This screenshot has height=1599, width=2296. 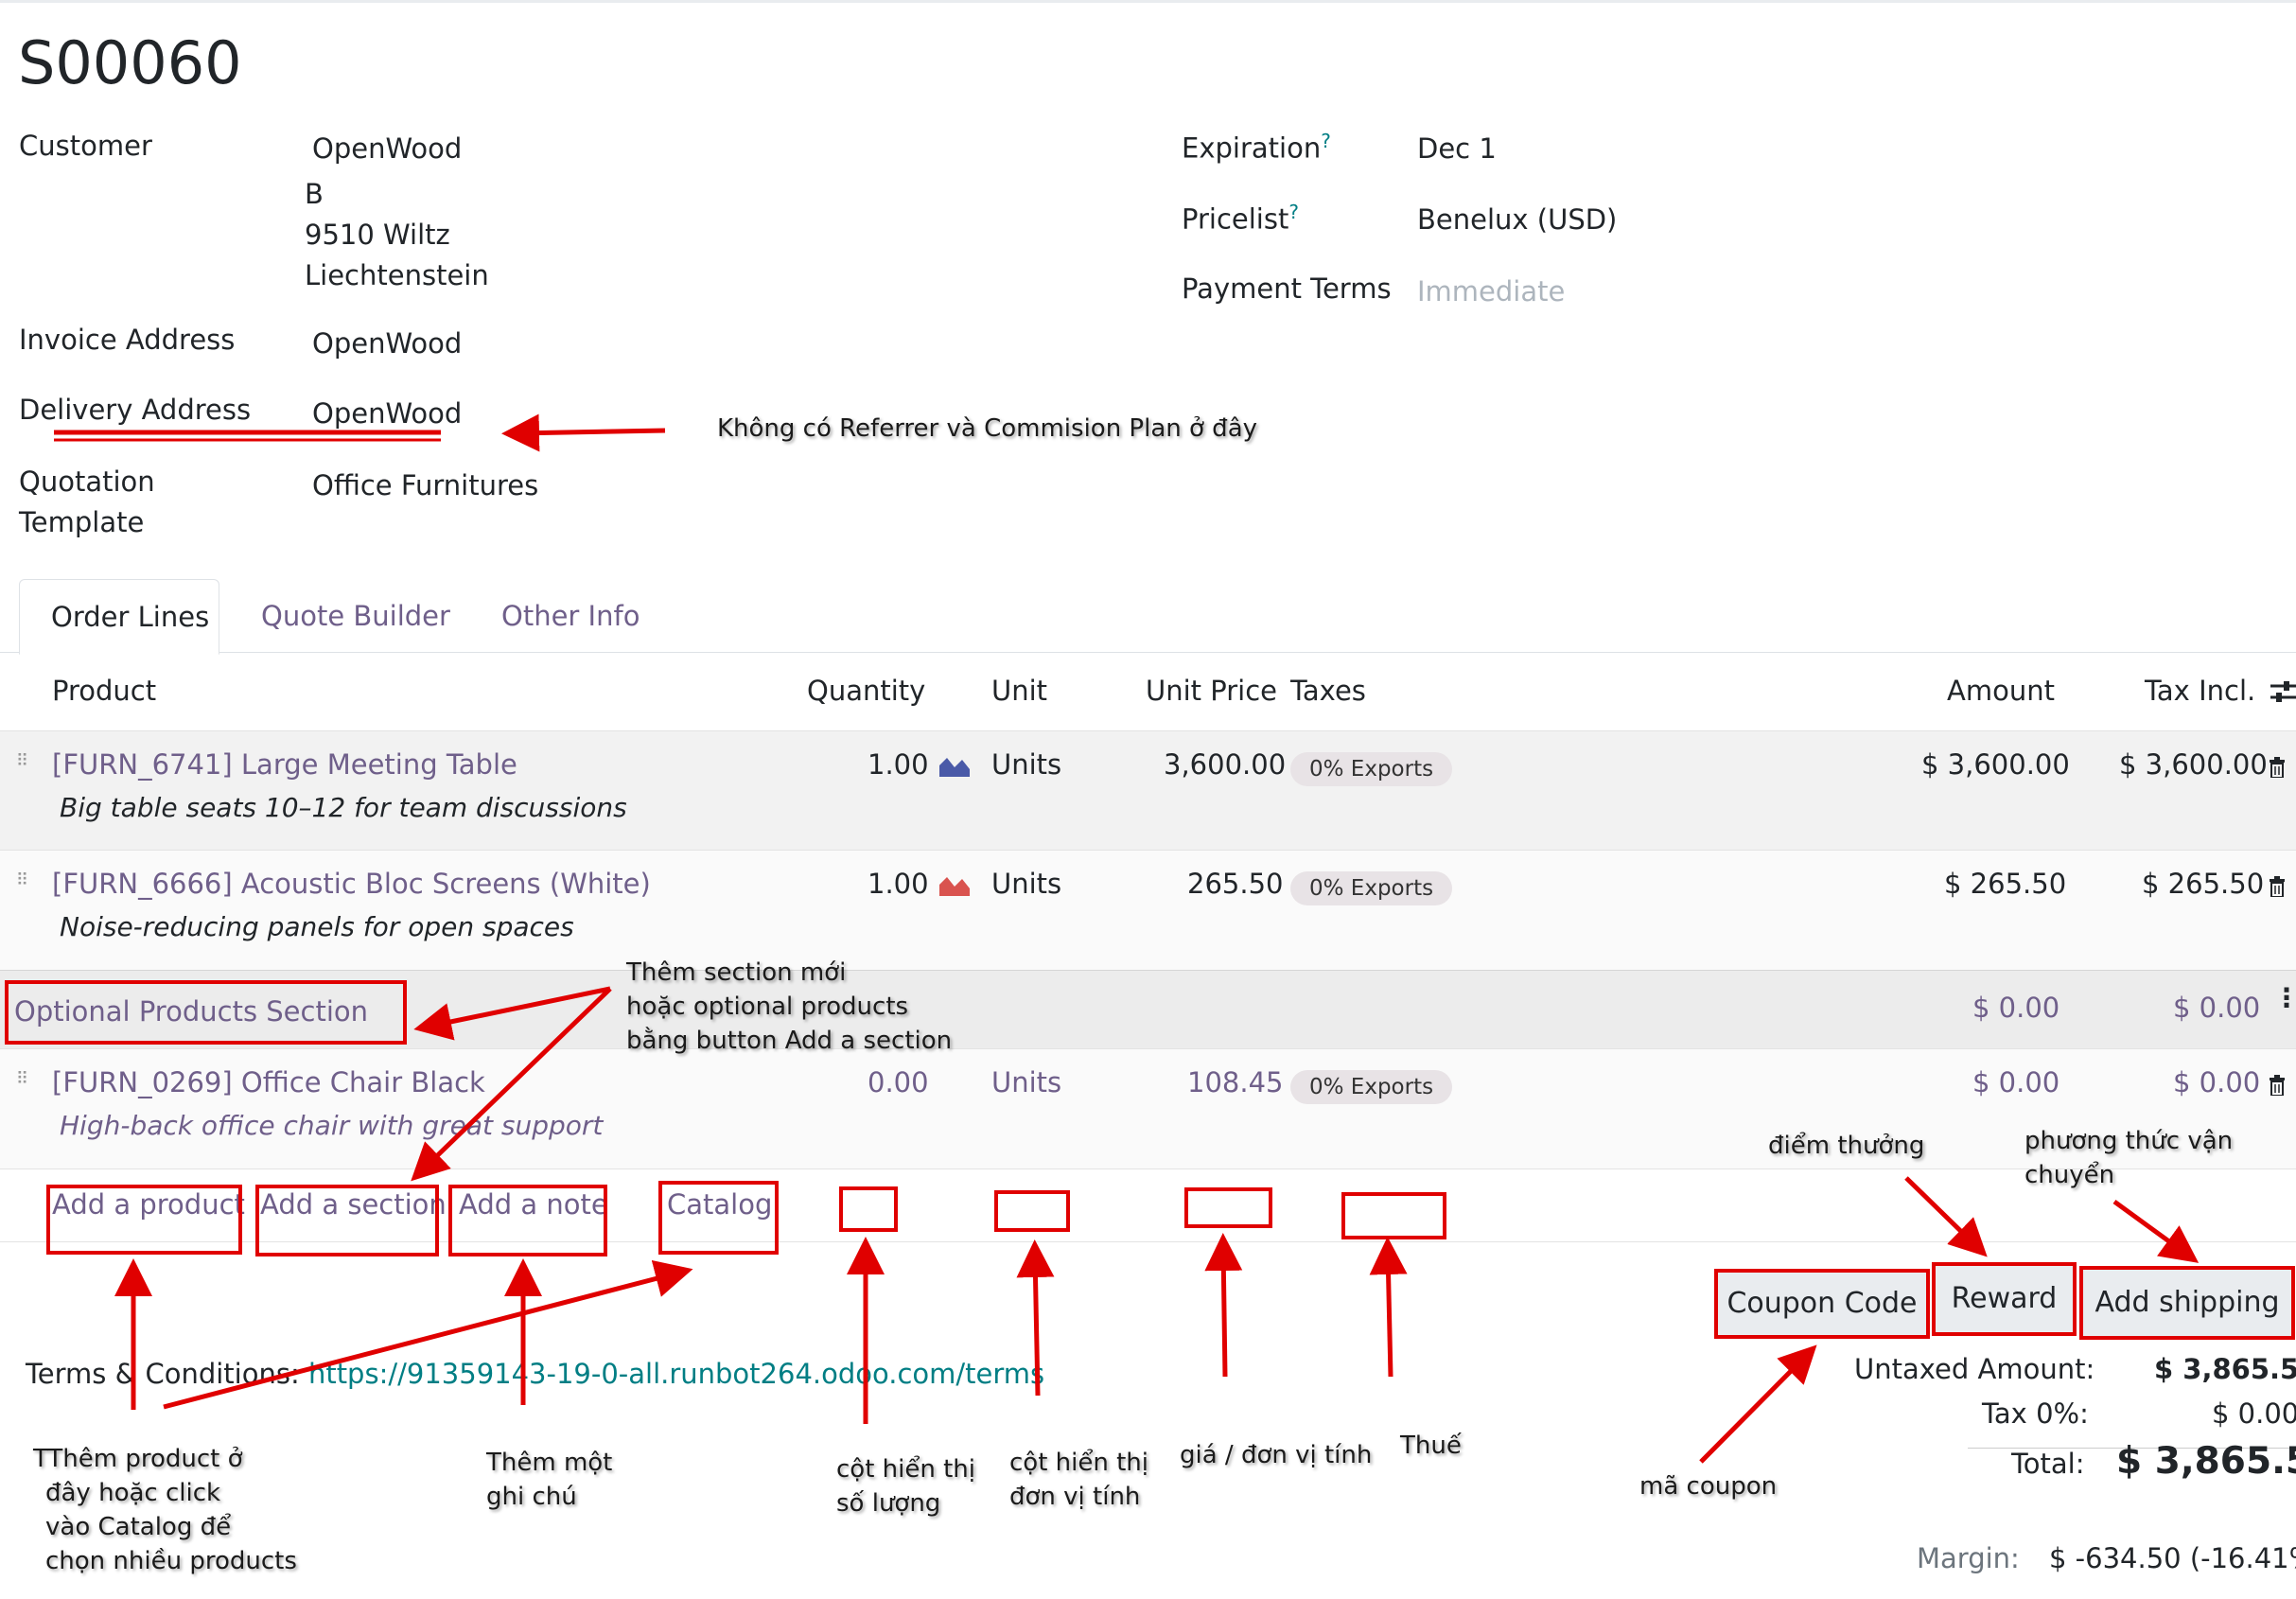 I want to click on annotation-text: đơn vị tính, so click(x=1075, y=1497).